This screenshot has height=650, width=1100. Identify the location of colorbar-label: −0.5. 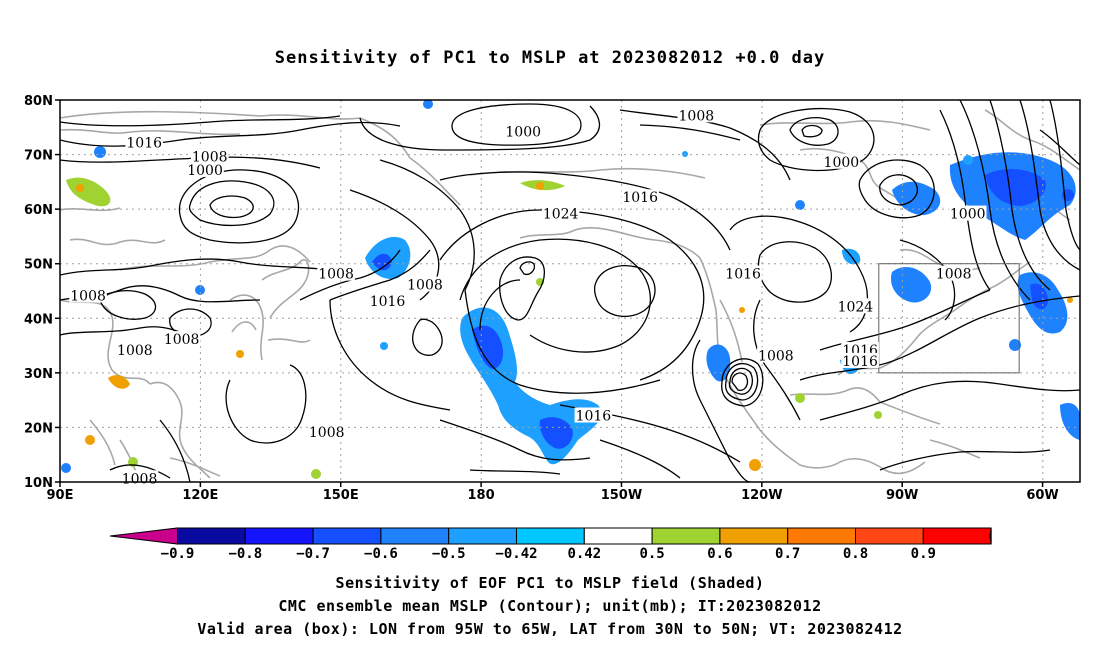
(449, 554).